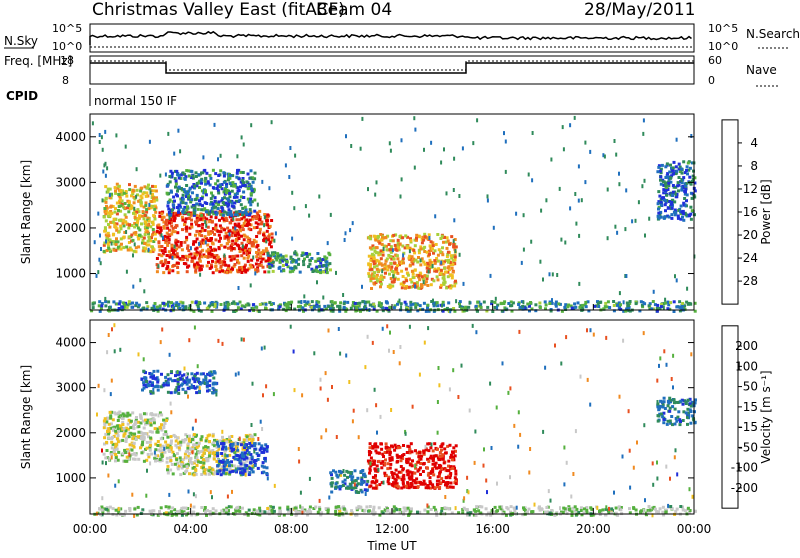 The image size is (800, 558). What do you see at coordinates (65, 80) in the screenshot?
I see `freq-tick-low: 8` at bounding box center [65, 80].